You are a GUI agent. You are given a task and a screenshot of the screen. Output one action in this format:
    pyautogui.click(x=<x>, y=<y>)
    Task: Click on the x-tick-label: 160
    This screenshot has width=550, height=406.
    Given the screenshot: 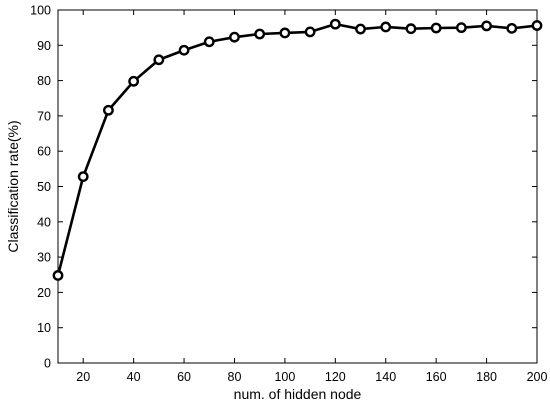 What is the action you would take?
    pyautogui.click(x=436, y=377)
    